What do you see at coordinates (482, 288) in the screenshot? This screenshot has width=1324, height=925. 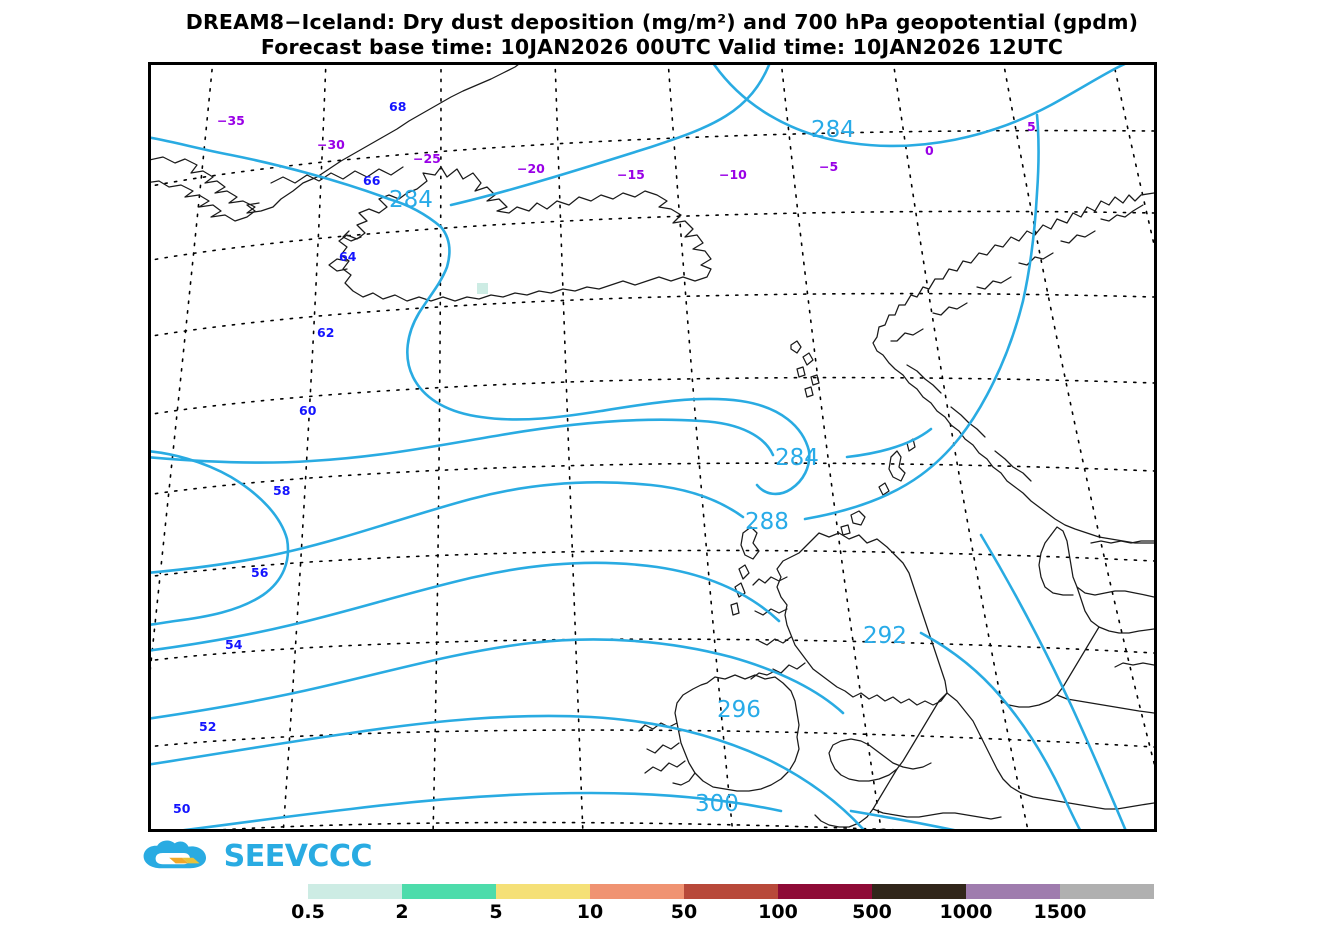 I see `dust-deposition-field` at bounding box center [482, 288].